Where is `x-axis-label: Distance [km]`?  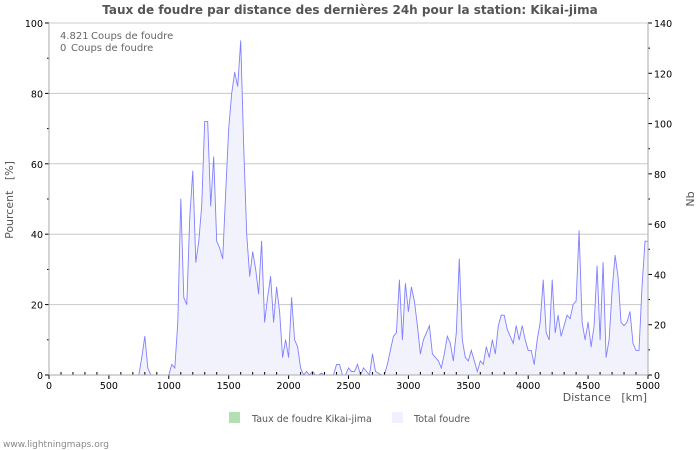
x-axis-label: Distance [km] is located at coordinates (605, 397).